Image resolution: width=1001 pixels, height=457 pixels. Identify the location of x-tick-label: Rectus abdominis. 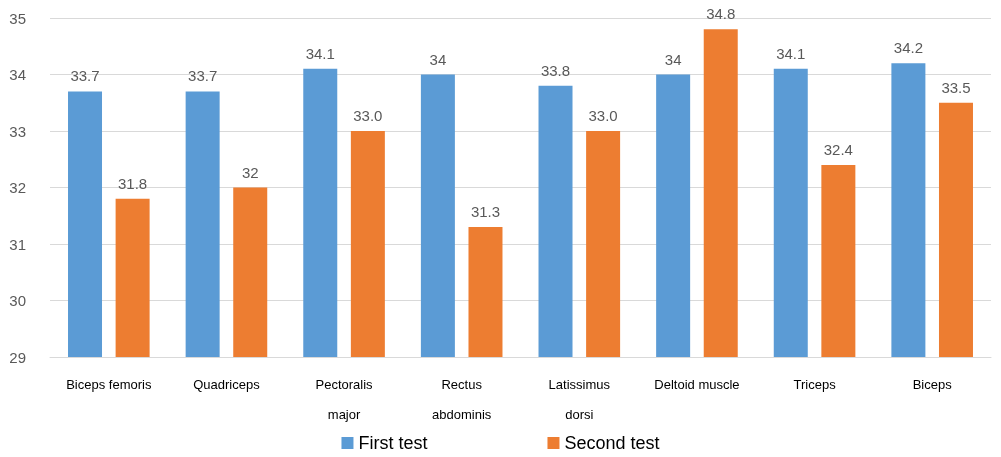
(462, 399).